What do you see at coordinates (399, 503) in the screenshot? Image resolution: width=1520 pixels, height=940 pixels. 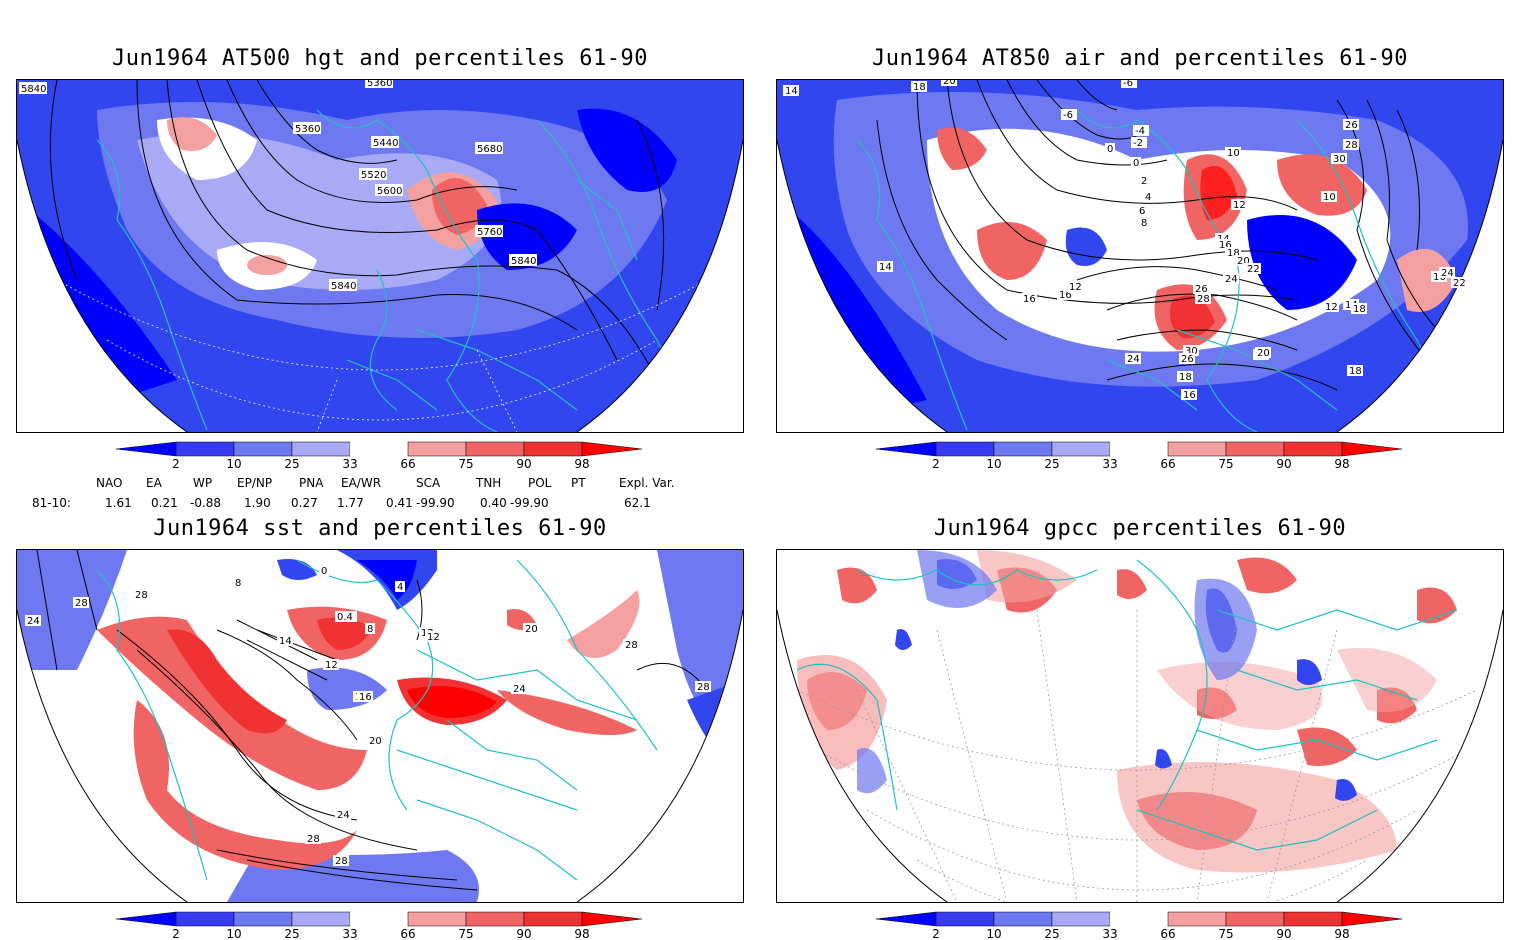 I see `stat-value: 0.41` at bounding box center [399, 503].